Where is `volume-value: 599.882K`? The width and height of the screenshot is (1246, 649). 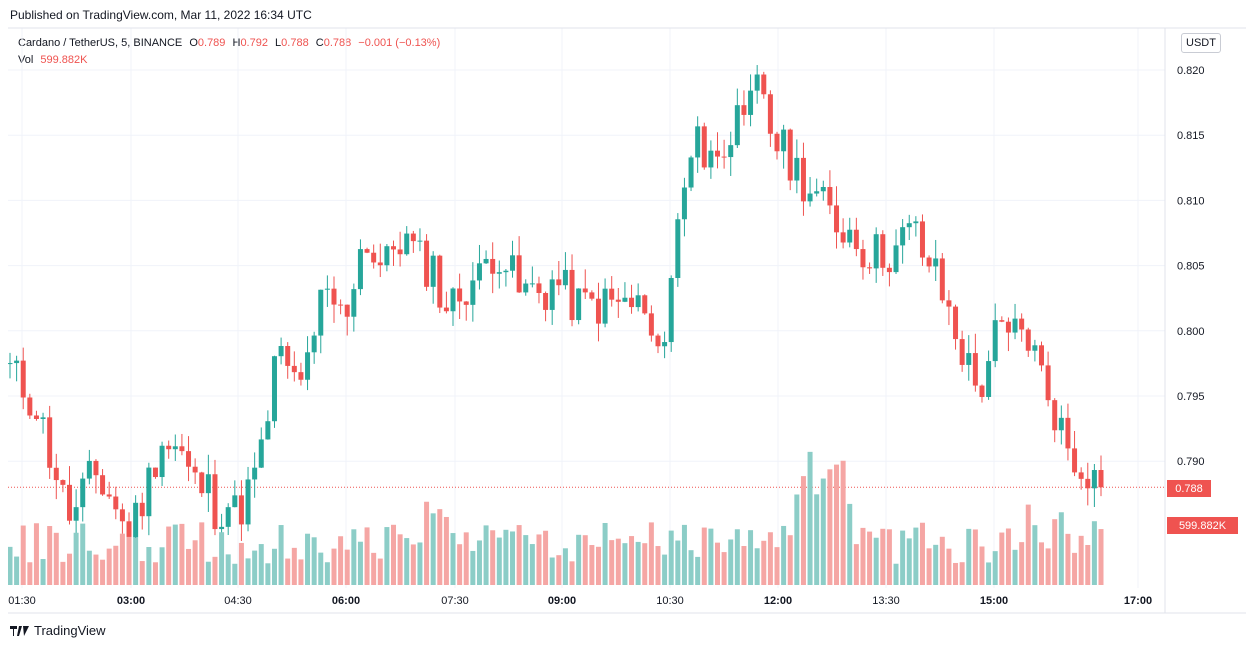
volume-value: 599.882K is located at coordinates (64, 60).